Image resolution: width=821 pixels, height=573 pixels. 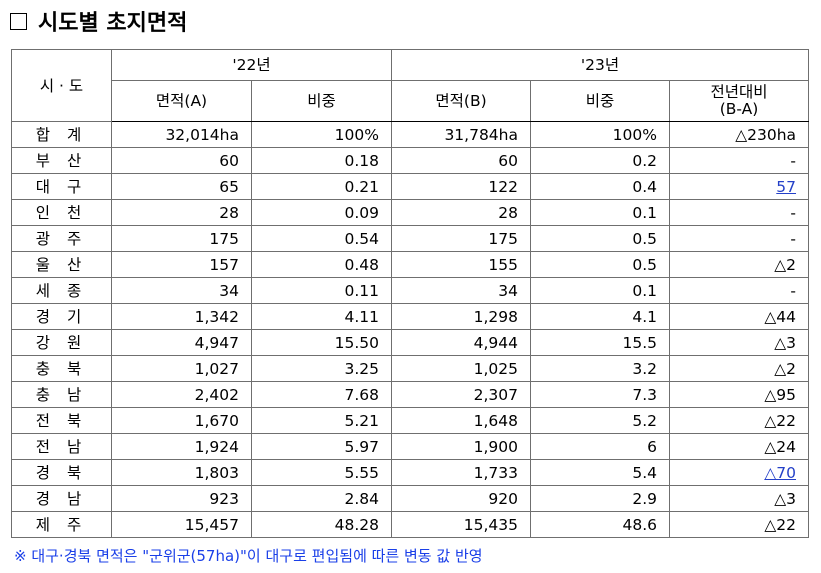 What do you see at coordinates (600, 134) in the screenshot?
I see `share-23-cell: 100%` at bounding box center [600, 134].